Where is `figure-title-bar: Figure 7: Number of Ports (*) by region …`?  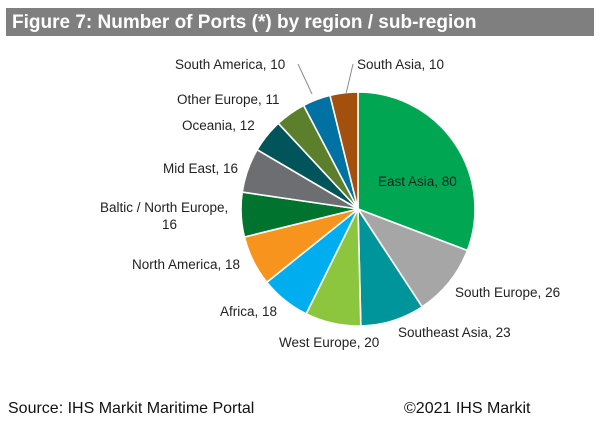 figure-title-bar: Figure 7: Number of Ports (*) by region … is located at coordinates (300, 22).